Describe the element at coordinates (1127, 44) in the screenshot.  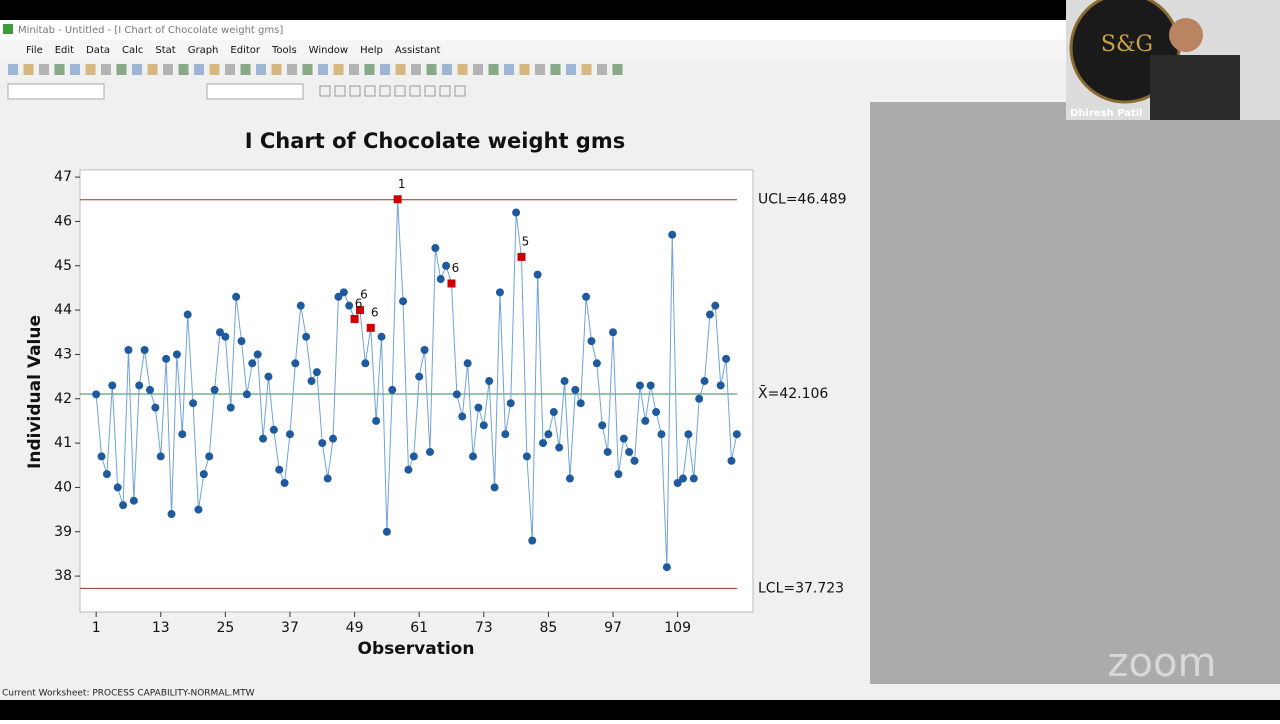
I see `logo-text: S&G` at that location.